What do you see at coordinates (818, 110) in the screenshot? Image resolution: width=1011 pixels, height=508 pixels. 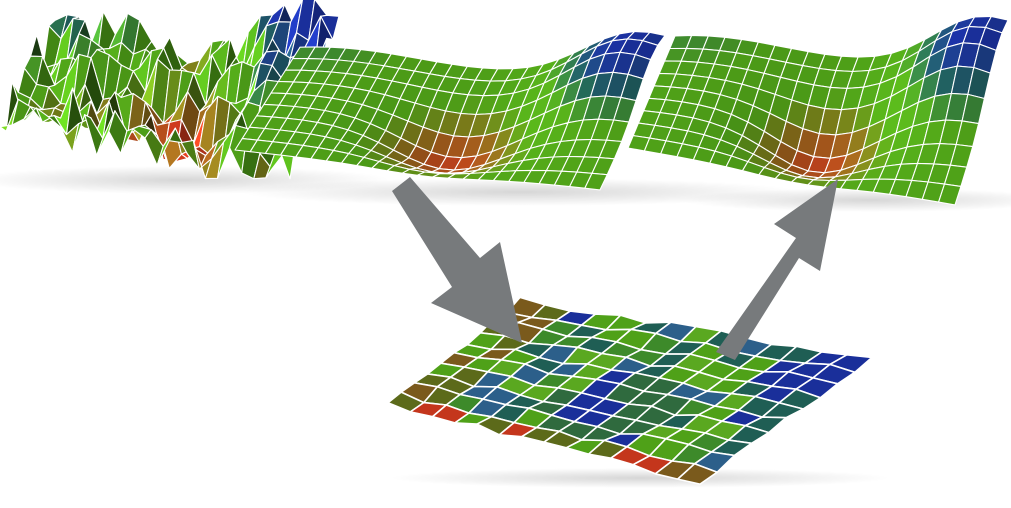 I see `smooth-output-surface` at bounding box center [818, 110].